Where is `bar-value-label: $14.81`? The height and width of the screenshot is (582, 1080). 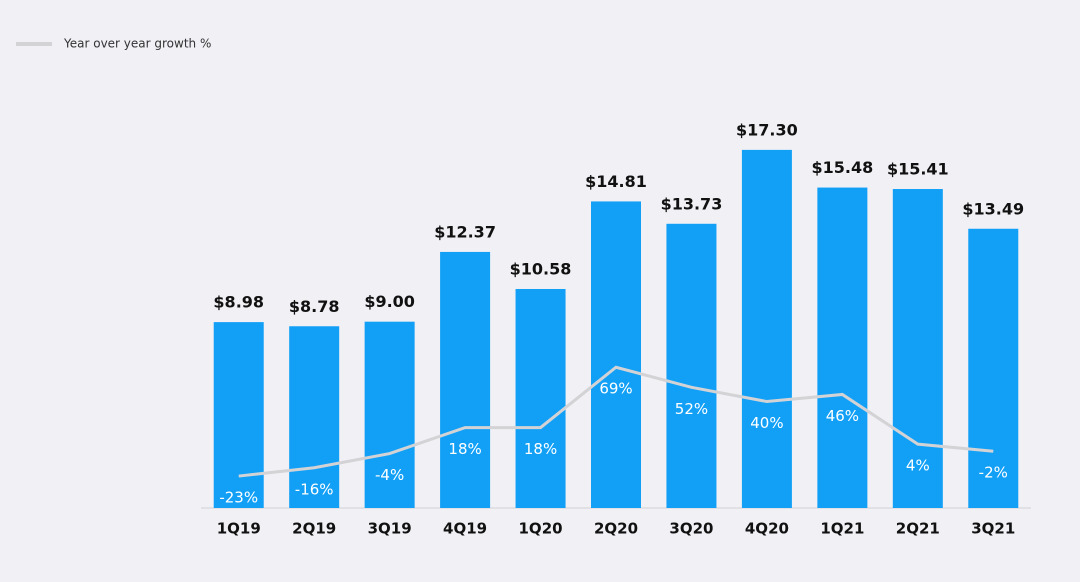
bar-value-label: $14.81 is located at coordinates (616, 181).